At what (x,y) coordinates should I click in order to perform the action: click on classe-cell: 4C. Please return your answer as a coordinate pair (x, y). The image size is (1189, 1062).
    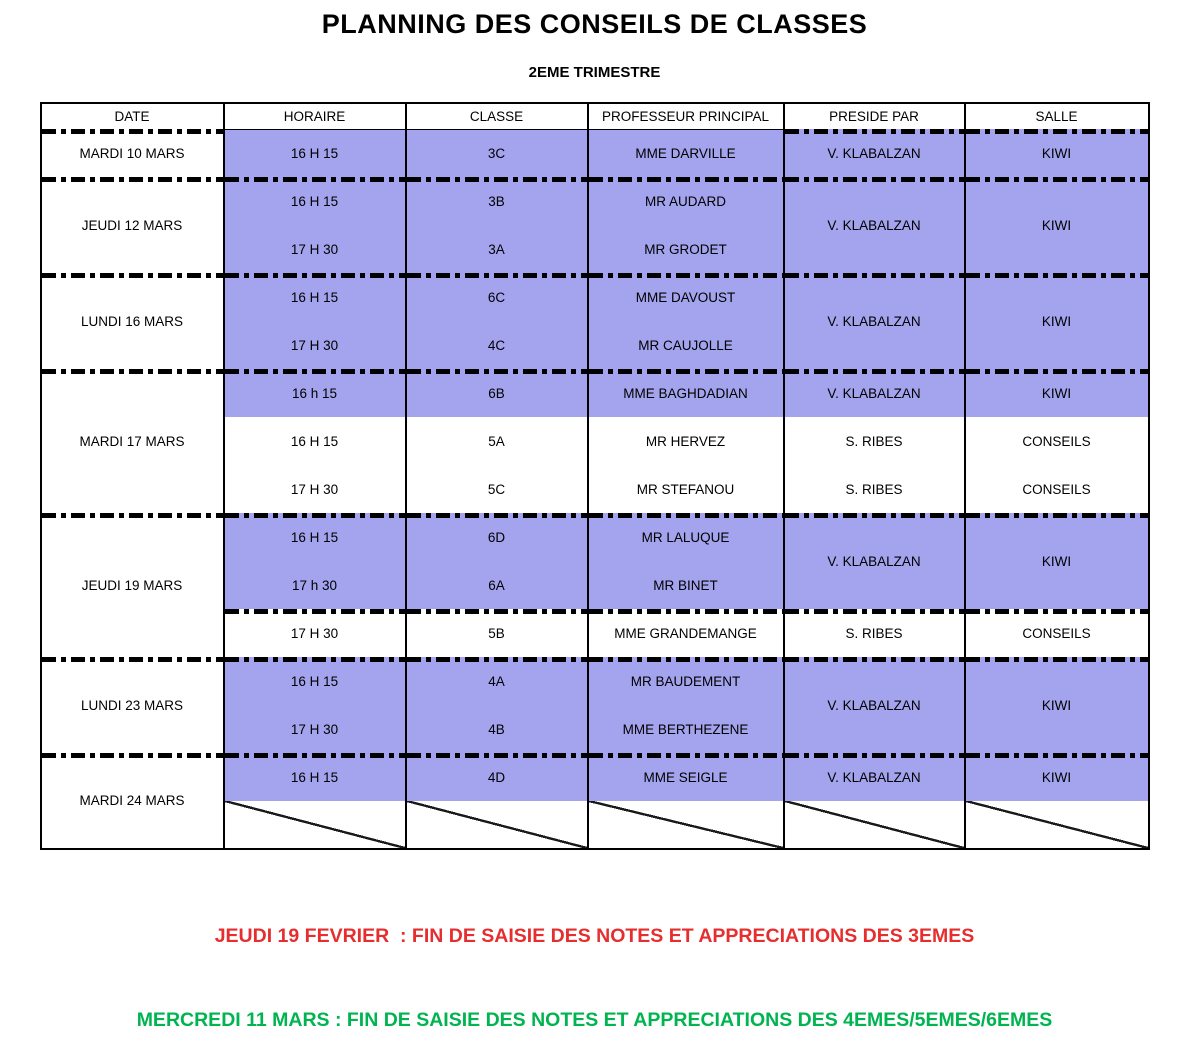
    Looking at the image, I should click on (496, 345).